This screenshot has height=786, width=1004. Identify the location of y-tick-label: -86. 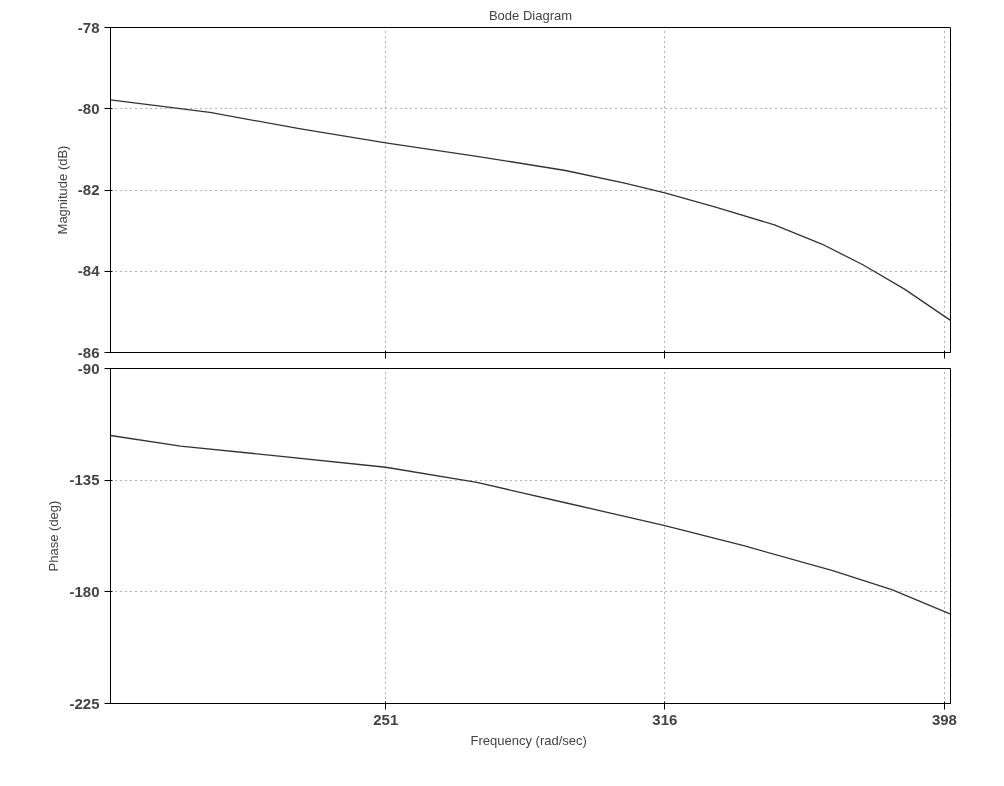
(88, 352).